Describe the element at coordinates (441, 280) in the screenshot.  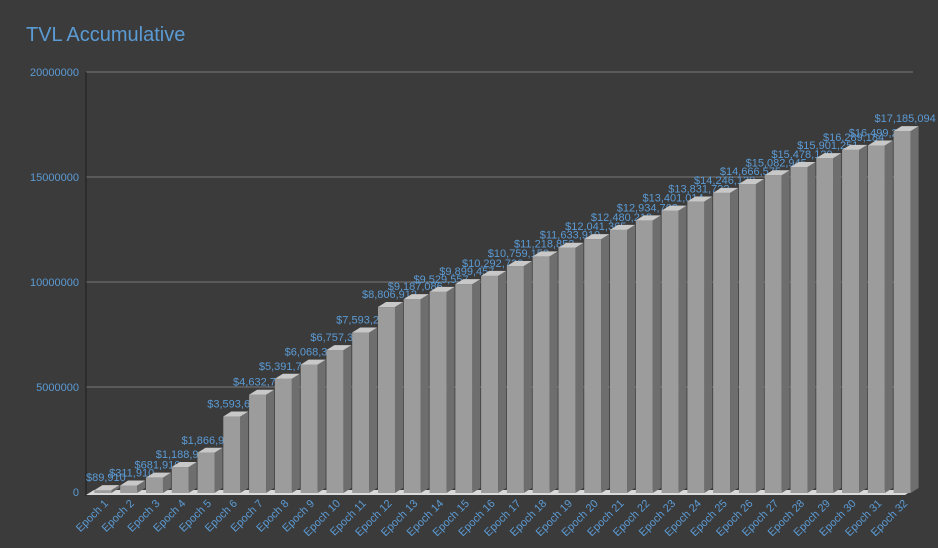
I see `data-label: $9,529,557` at that location.